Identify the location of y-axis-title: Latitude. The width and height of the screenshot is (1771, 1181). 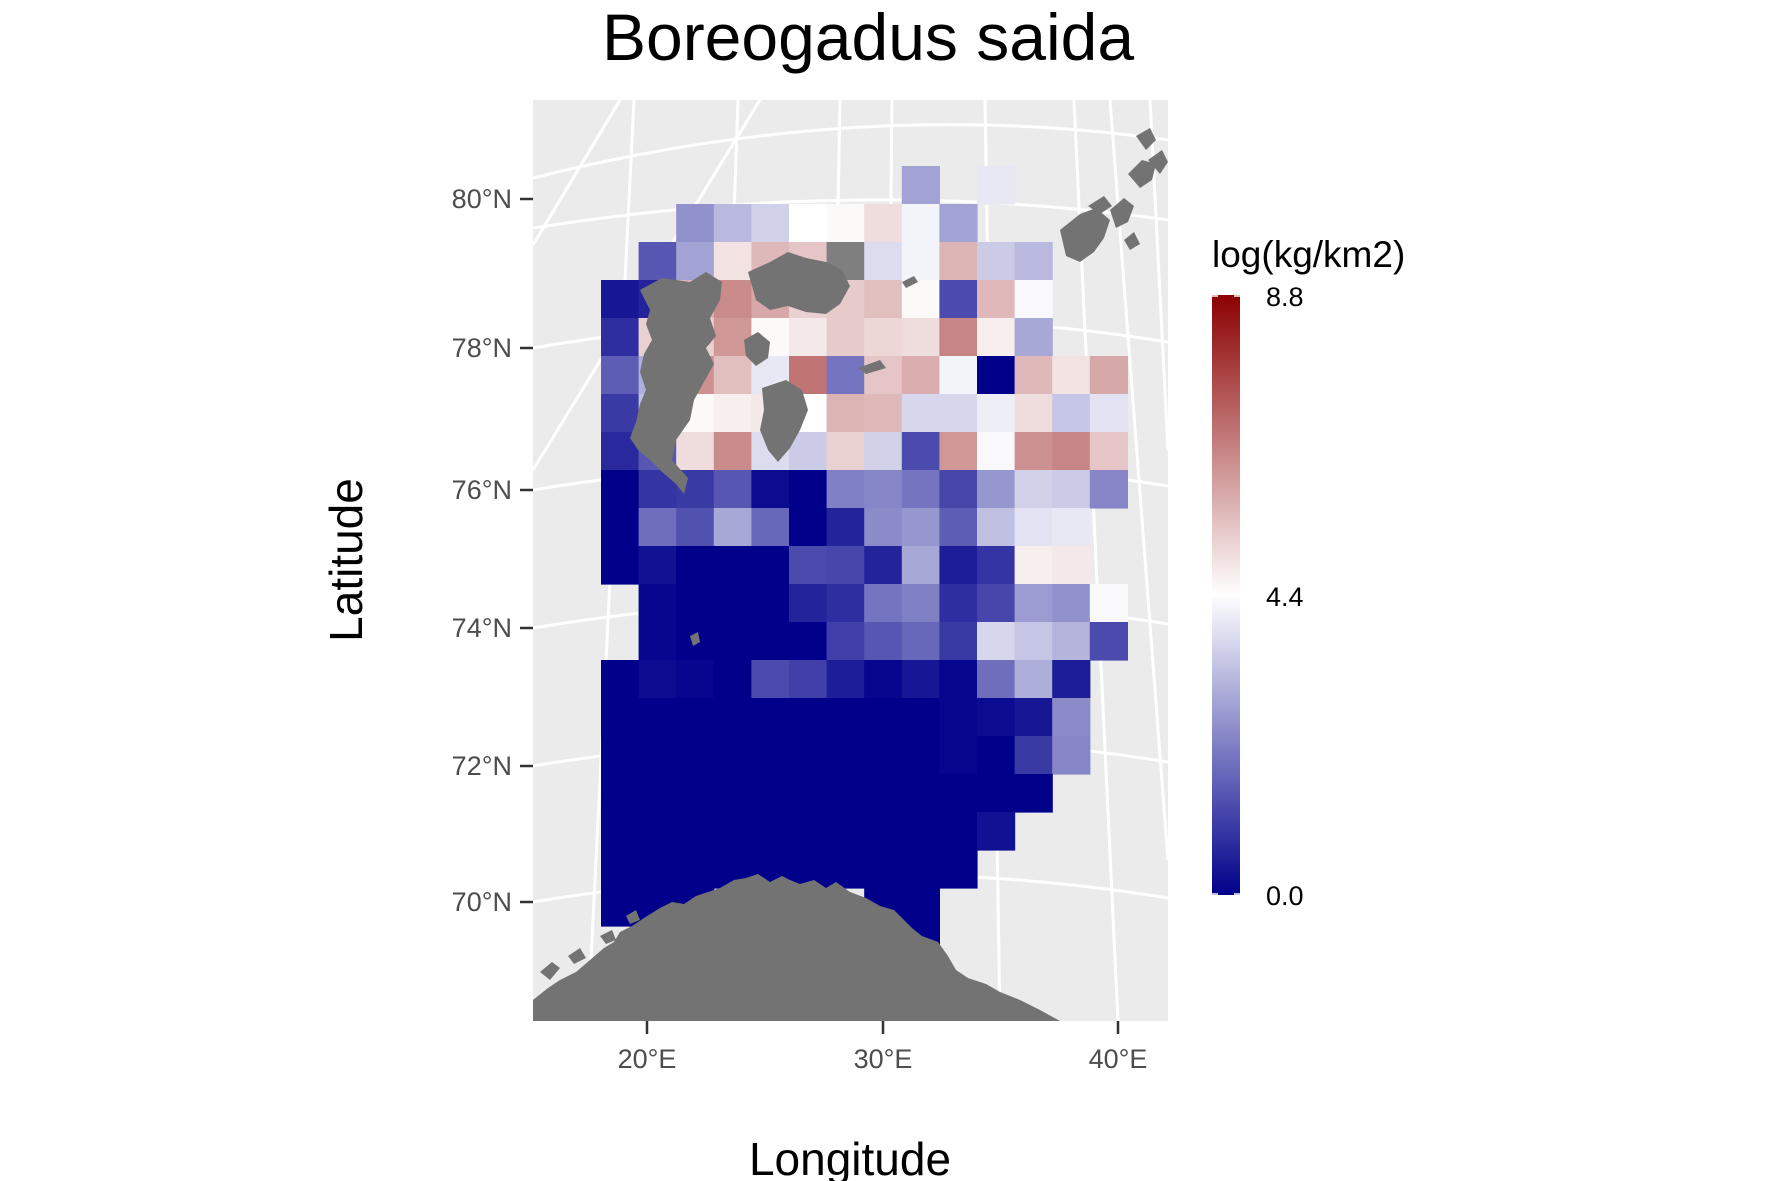
(346, 560).